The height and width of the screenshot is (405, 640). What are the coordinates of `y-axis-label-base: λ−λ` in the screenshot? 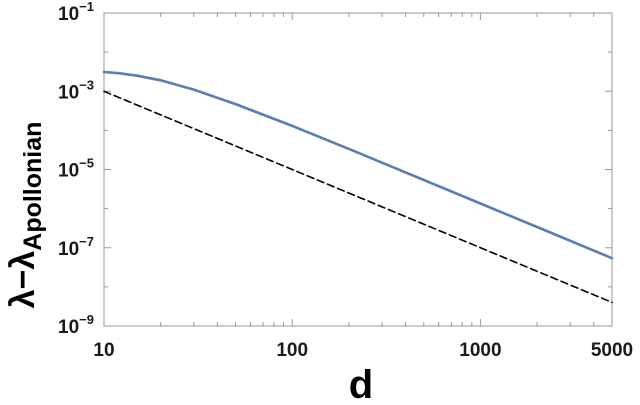 It's located at (23, 280).